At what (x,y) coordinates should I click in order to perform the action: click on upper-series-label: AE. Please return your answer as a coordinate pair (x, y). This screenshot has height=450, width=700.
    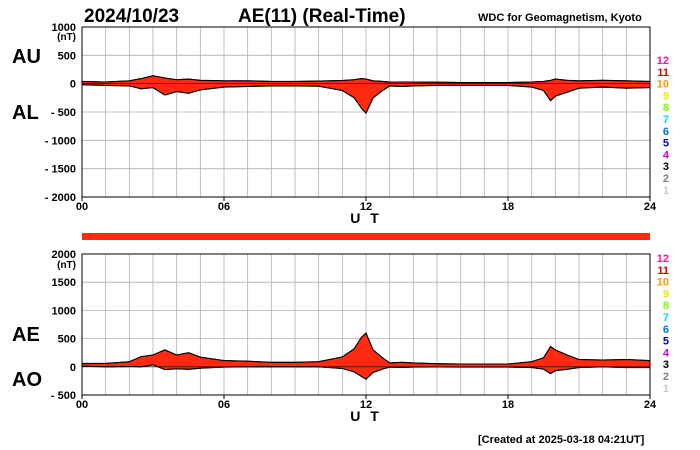
    Looking at the image, I should click on (26, 335).